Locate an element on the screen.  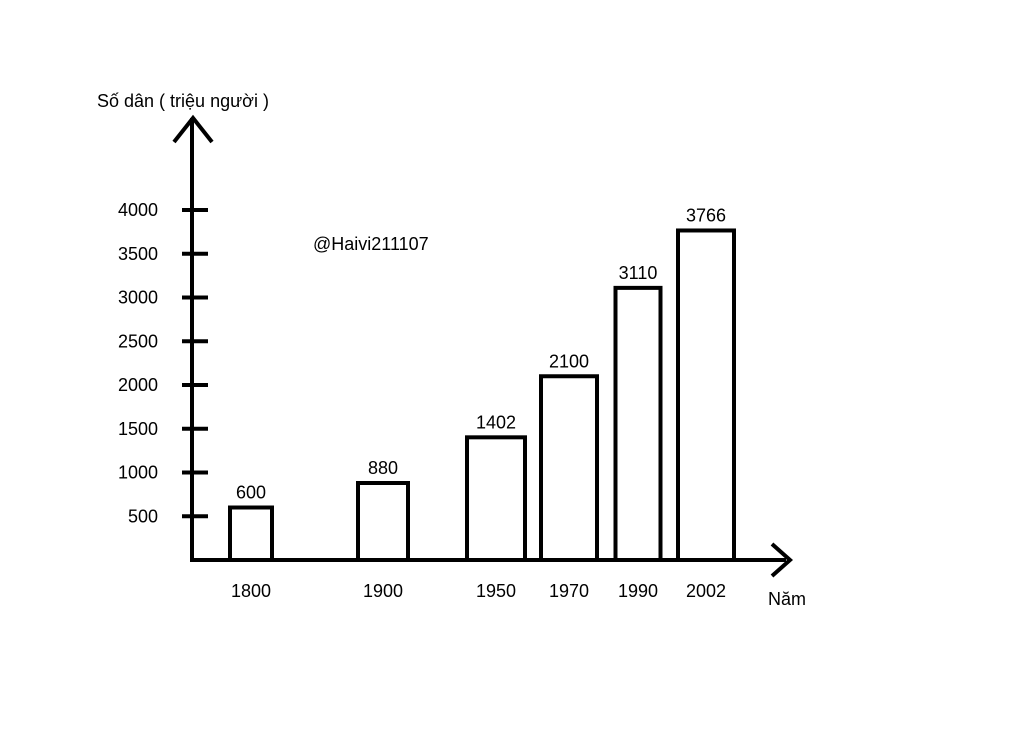
y-tick-label: 500 is located at coordinates (143, 516).